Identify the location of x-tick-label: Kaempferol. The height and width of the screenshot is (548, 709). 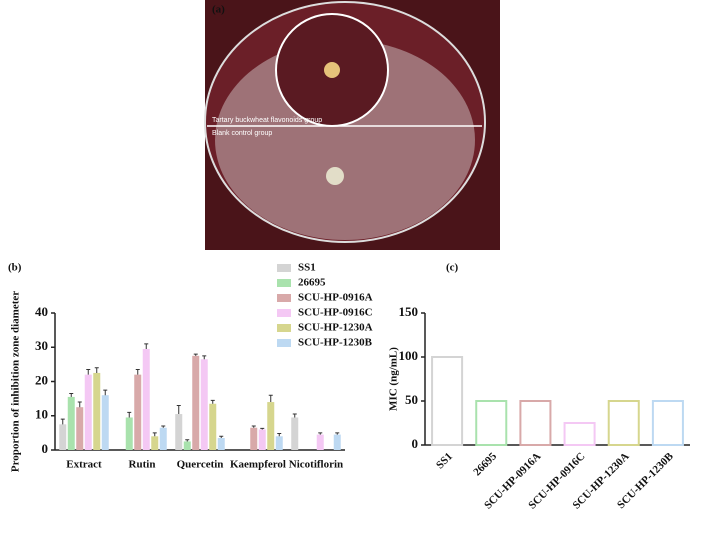
(258, 465).